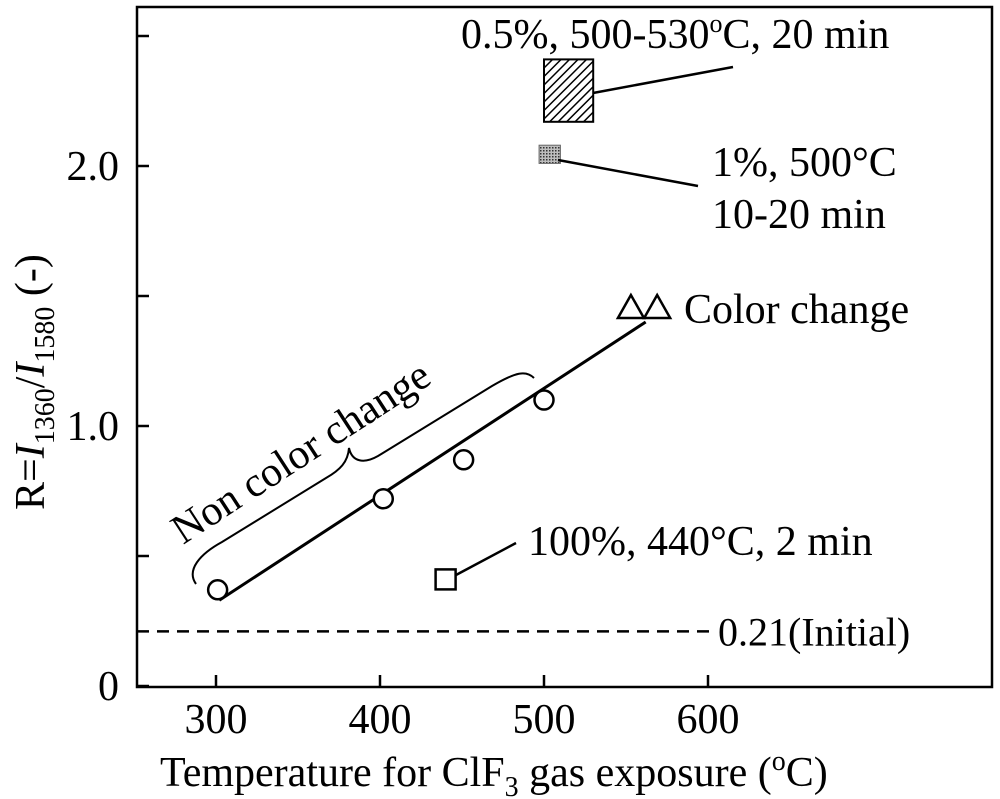 The height and width of the screenshot is (799, 1000). I want to click on non-color-change-brace, so click(363, 478).